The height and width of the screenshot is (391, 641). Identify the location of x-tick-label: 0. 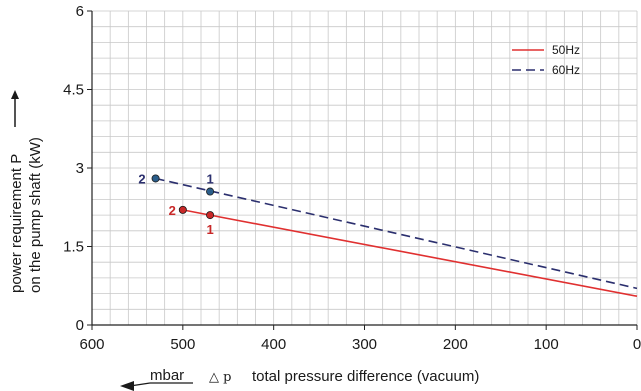
(637, 344).